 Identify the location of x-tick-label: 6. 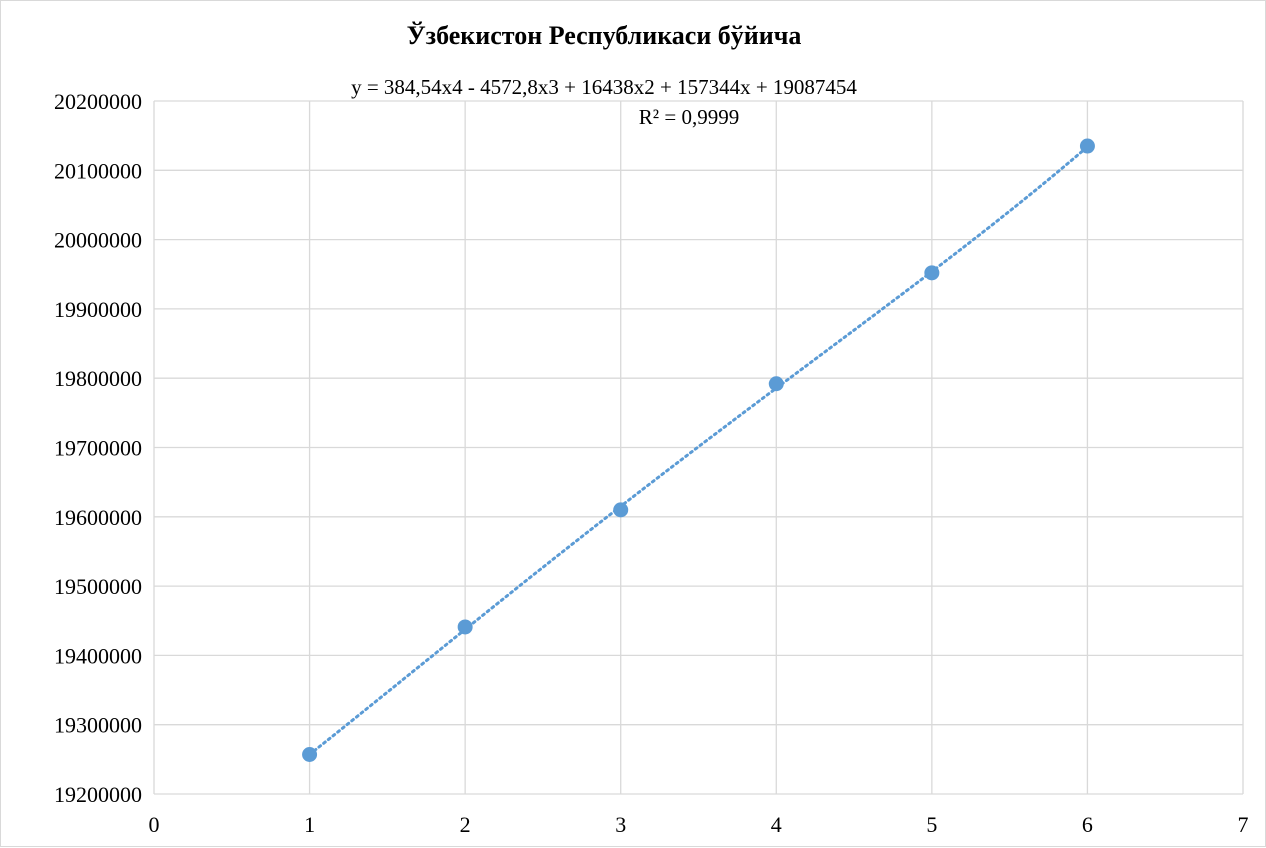
(1087, 824).